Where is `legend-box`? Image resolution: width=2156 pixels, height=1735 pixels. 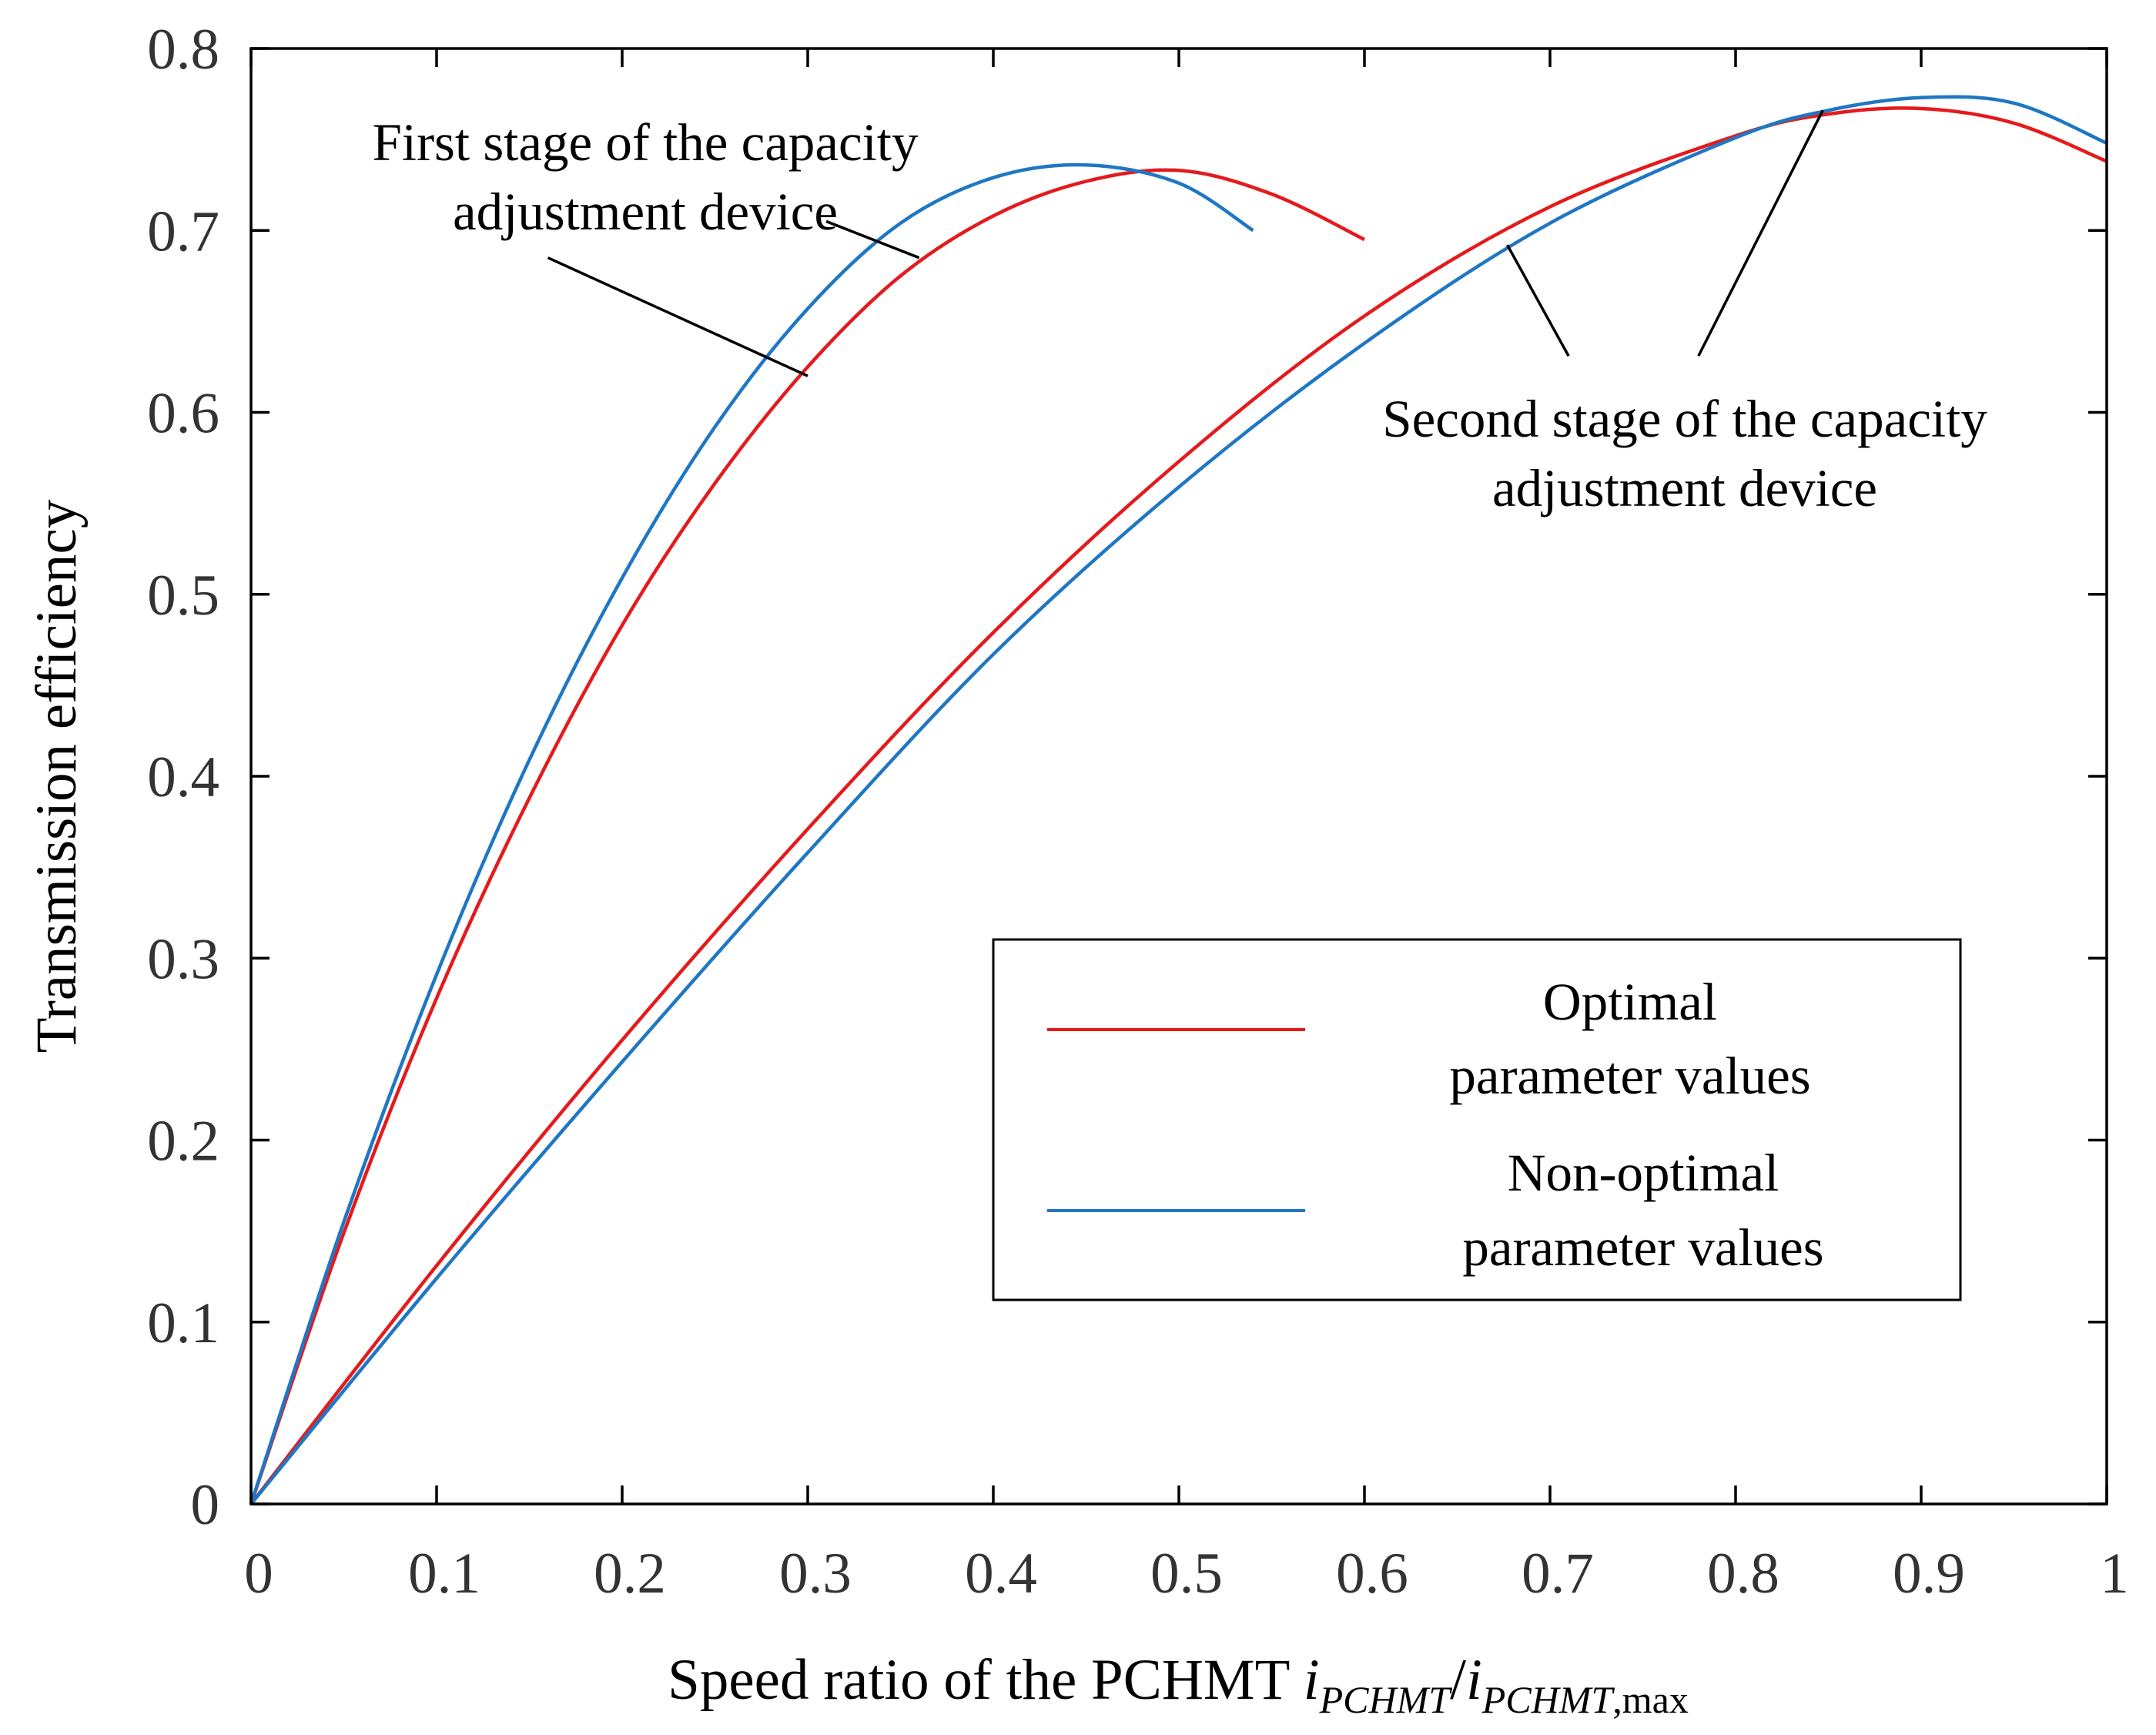
legend-box is located at coordinates (1477, 1119).